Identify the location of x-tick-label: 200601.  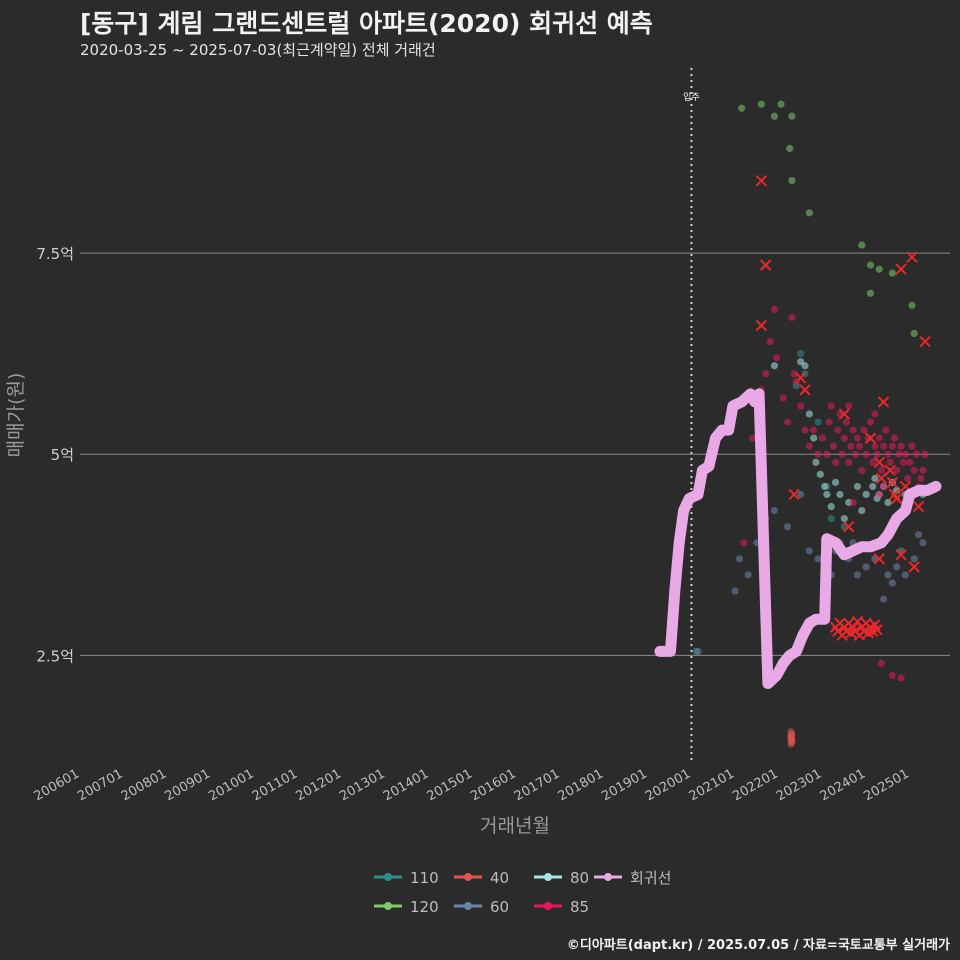
(57, 785).